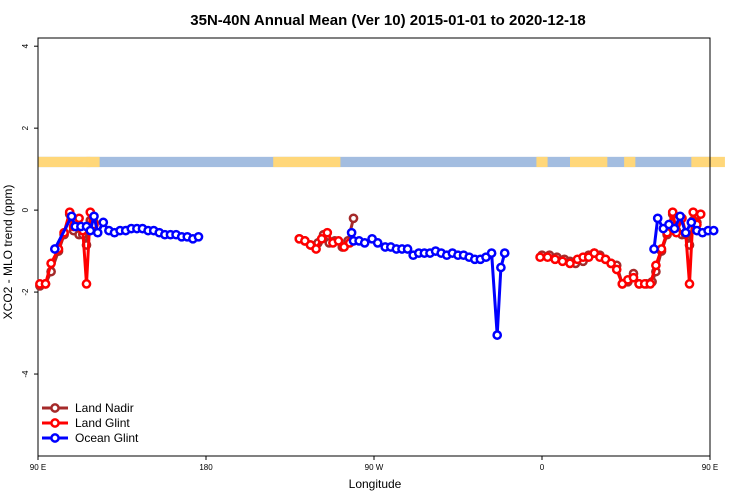 The image size is (750, 500). Describe the element at coordinates (374, 467) in the screenshot. I see `x-tick-label: 90 W` at that location.